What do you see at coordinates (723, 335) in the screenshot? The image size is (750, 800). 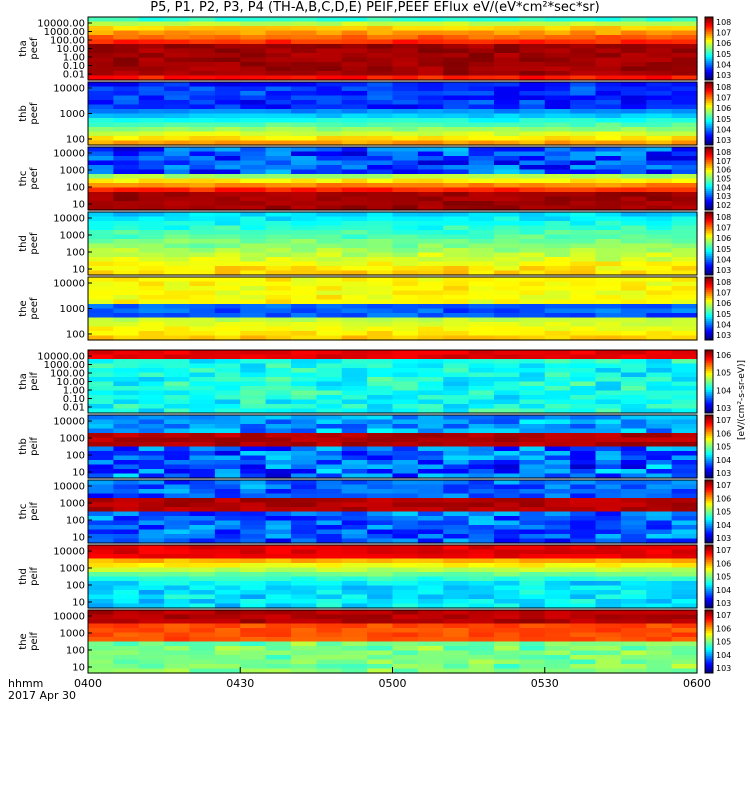 I see `colorbar-tick-label: 103` at bounding box center [723, 335].